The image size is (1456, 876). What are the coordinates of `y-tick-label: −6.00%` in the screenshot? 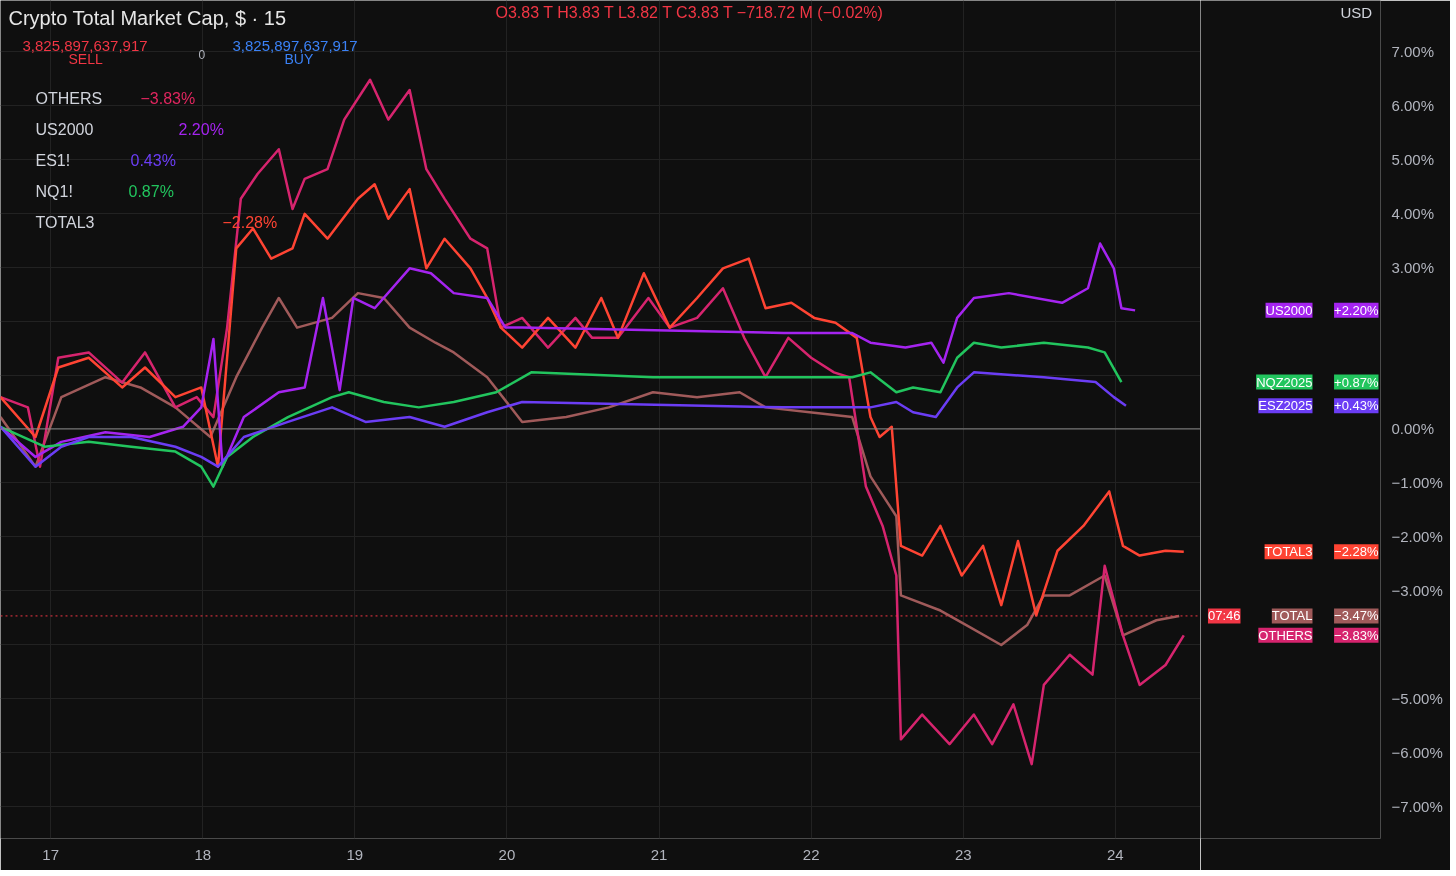 It's located at (1417, 752).